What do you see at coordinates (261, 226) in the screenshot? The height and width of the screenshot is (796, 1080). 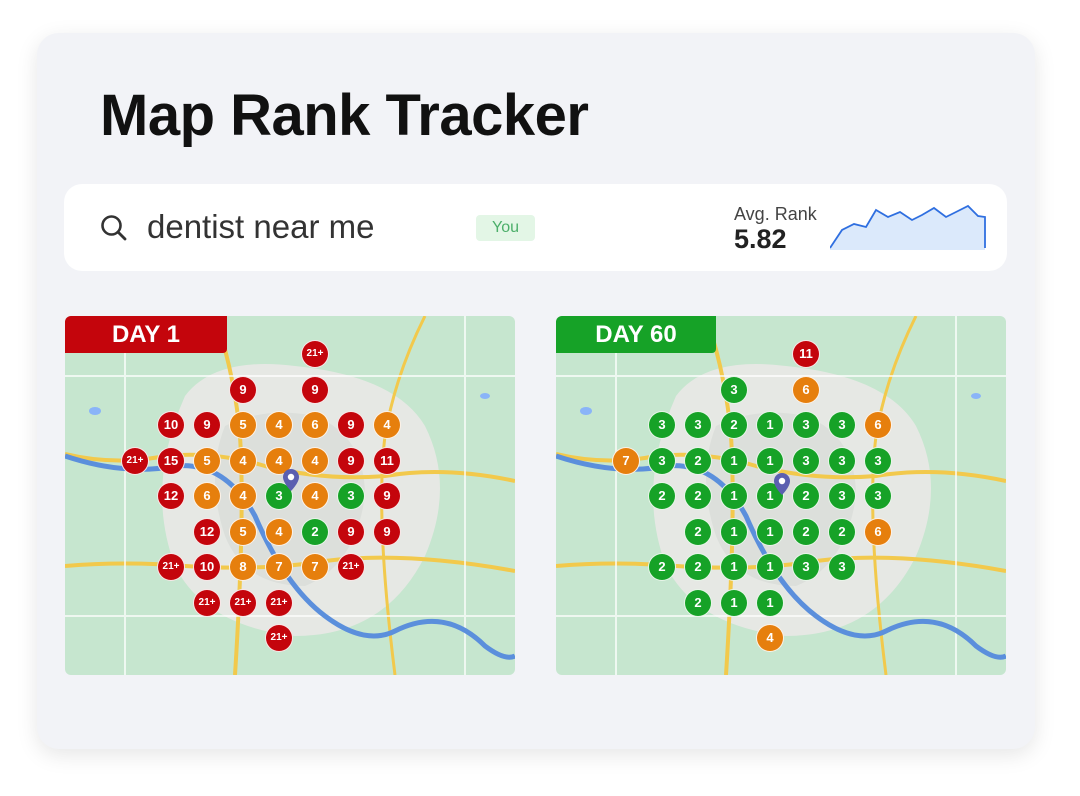 I see `search-query: dentist near me` at bounding box center [261, 226].